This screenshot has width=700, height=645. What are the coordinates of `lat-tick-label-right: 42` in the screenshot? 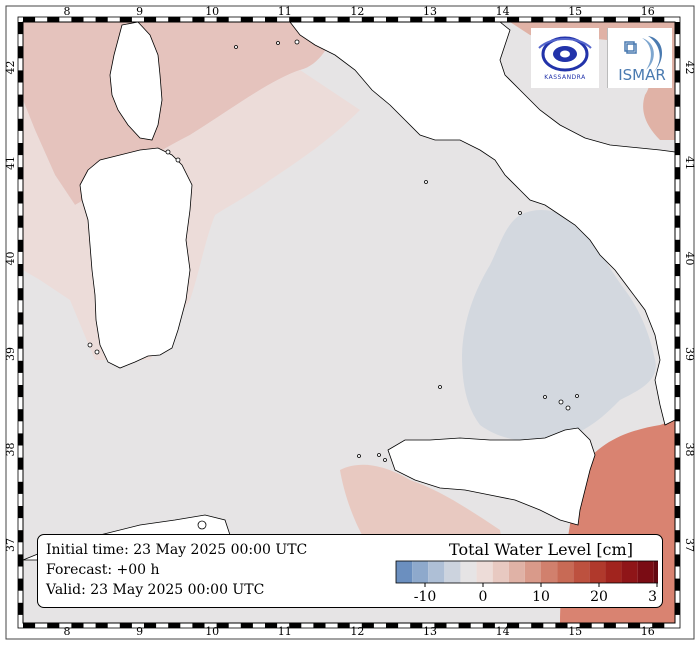 It's located at (689, 68).